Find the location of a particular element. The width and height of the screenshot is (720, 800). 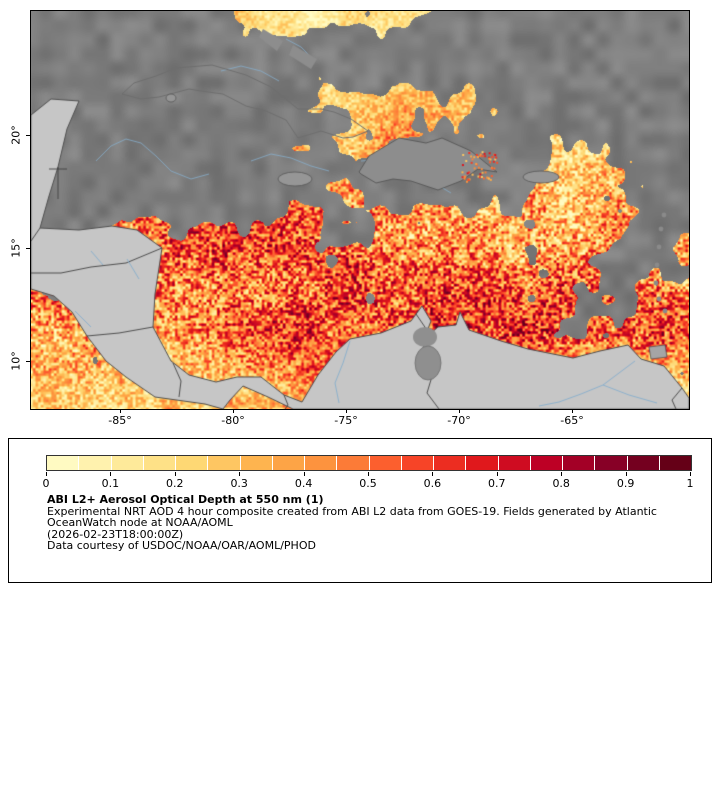

colorbar is located at coordinates (369, 463).